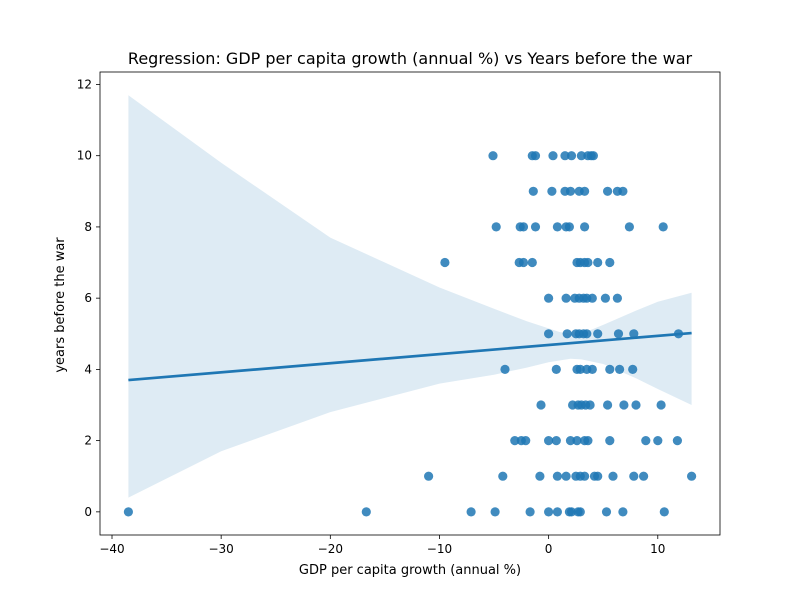 Image resolution: width=800 pixels, height=600 pixels. I want to click on x-tick-label: −30, so click(220, 549).